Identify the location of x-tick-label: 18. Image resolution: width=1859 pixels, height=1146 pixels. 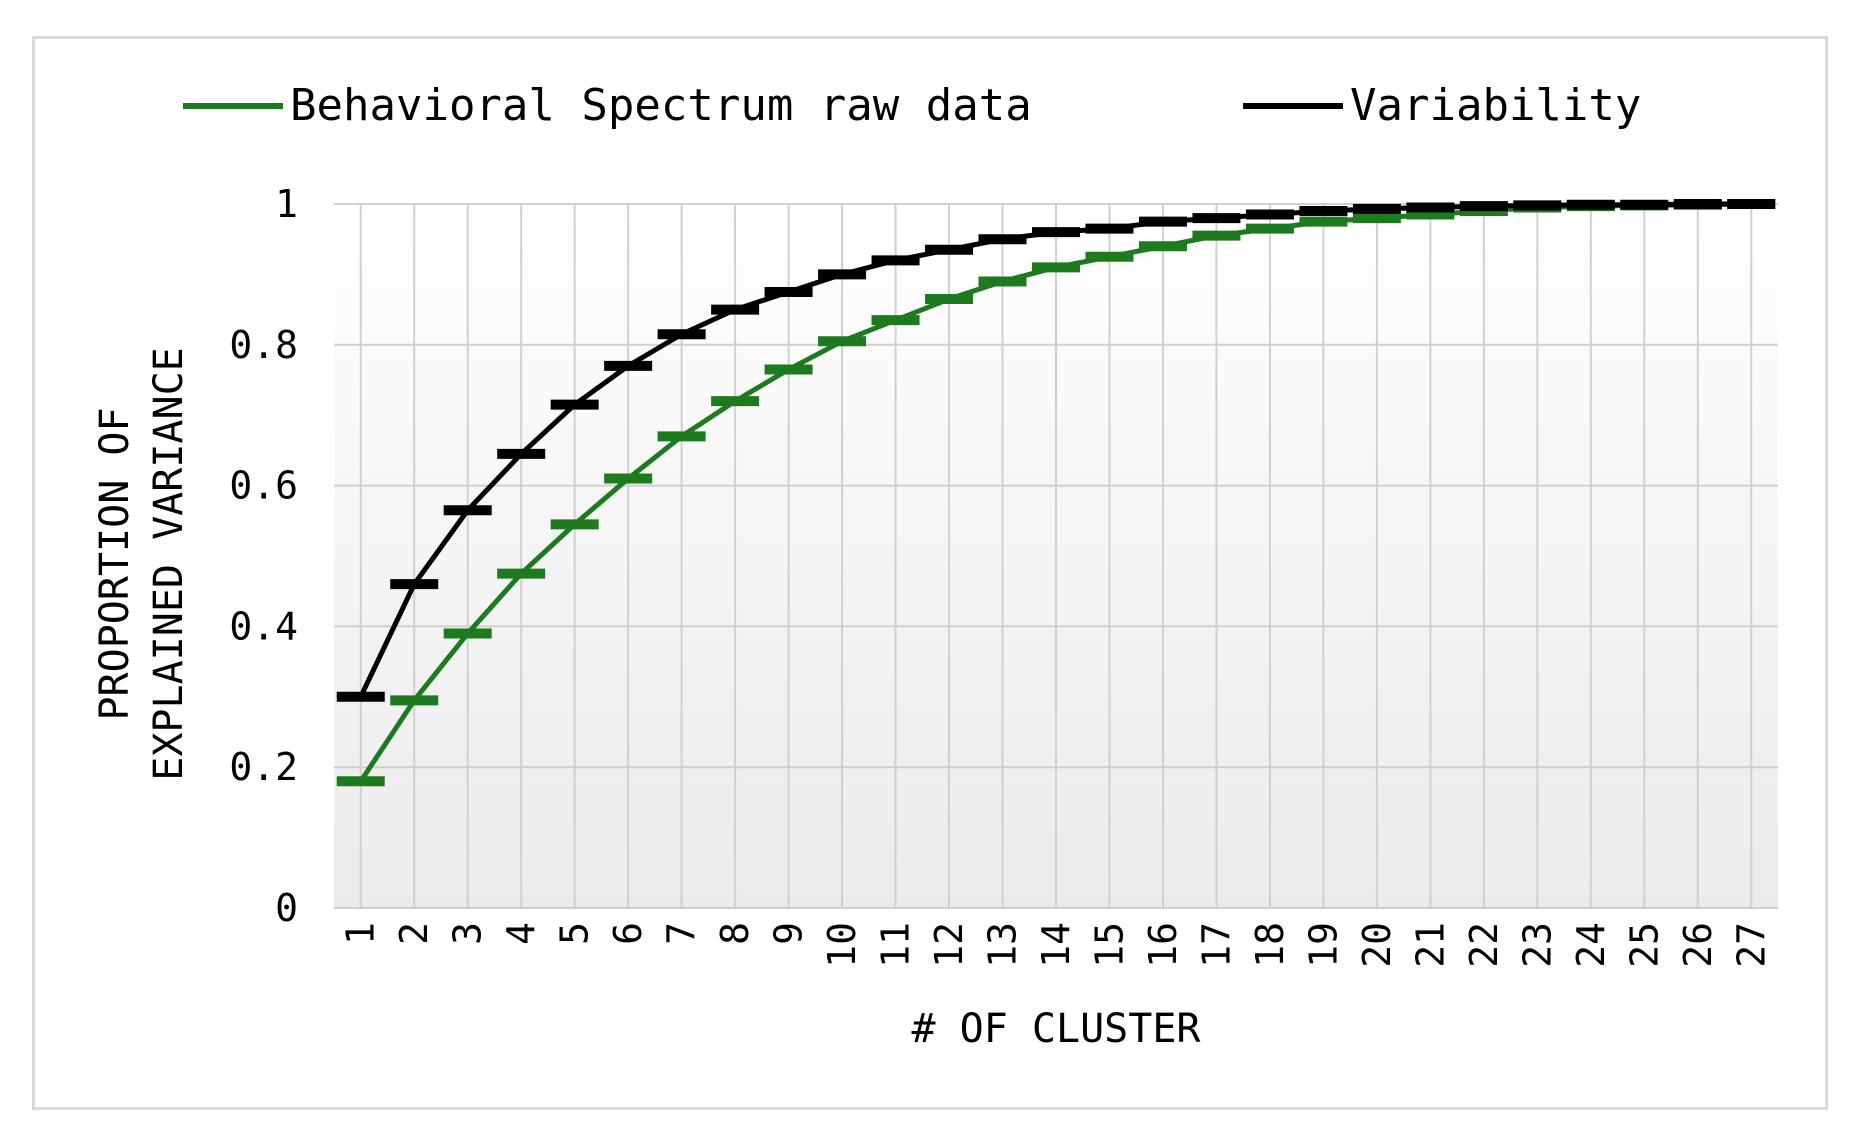
(1270, 945).